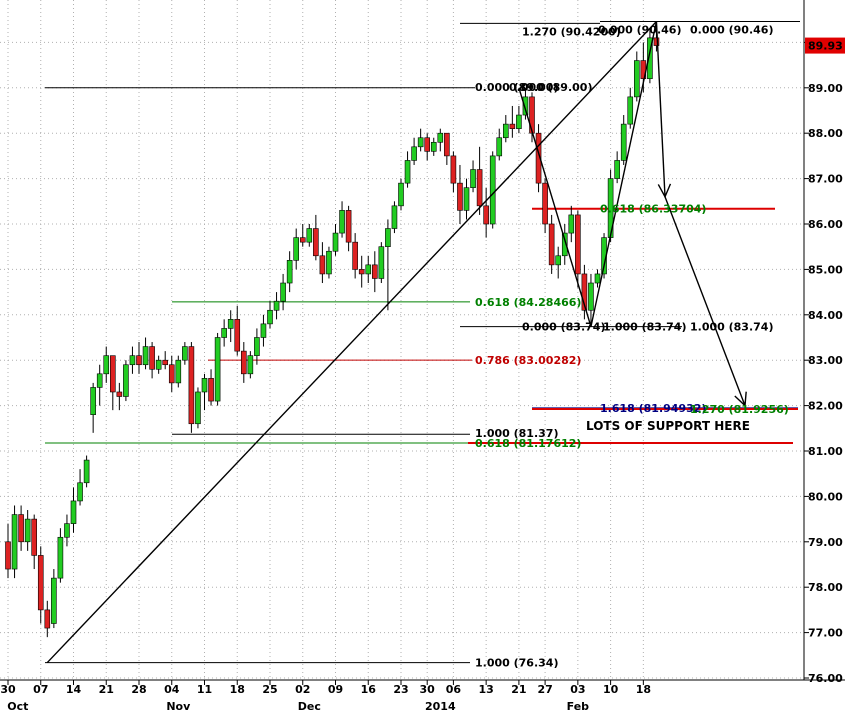  What do you see at coordinates (369, 689) in the screenshot?
I see `x-tick-label: 16` at bounding box center [369, 689].